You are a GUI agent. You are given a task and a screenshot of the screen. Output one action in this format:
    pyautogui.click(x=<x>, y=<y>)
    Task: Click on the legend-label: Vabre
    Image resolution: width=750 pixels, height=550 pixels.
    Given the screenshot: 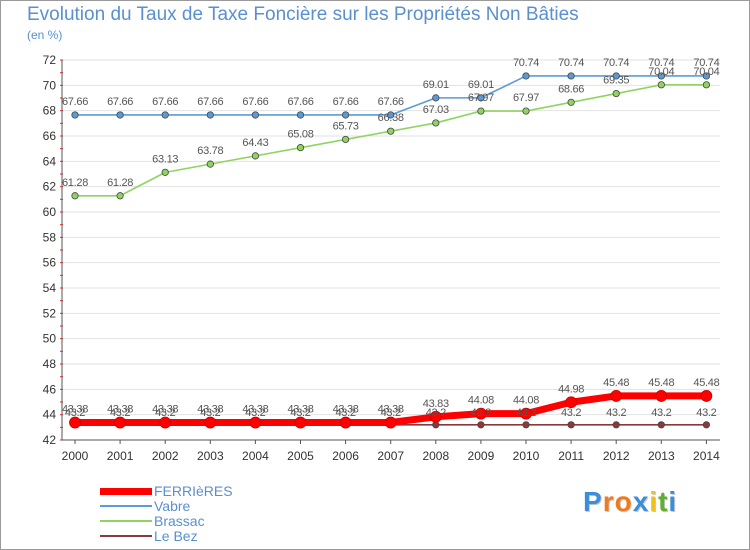 What is the action you would take?
    pyautogui.click(x=172, y=506)
    